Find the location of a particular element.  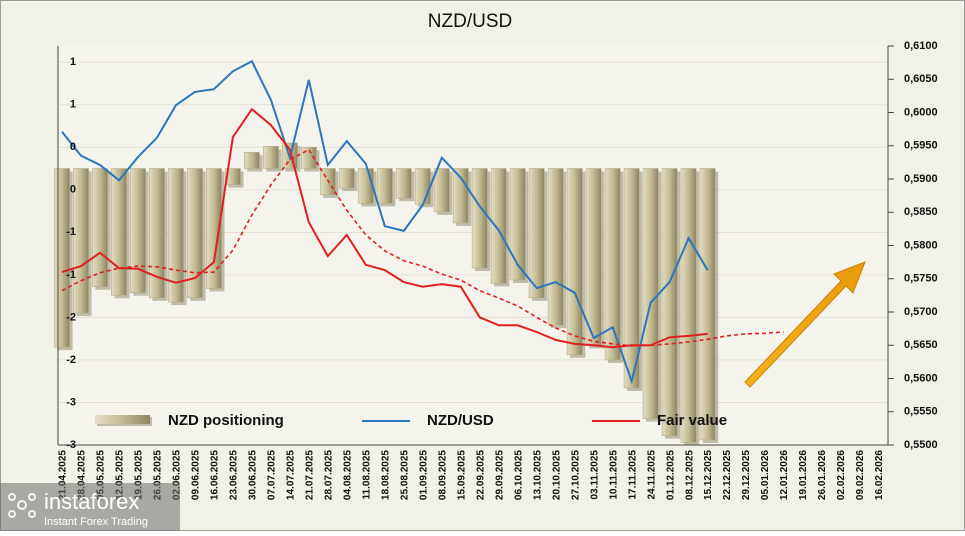

y2-tick-label: 0,5650 is located at coordinates (921, 345).